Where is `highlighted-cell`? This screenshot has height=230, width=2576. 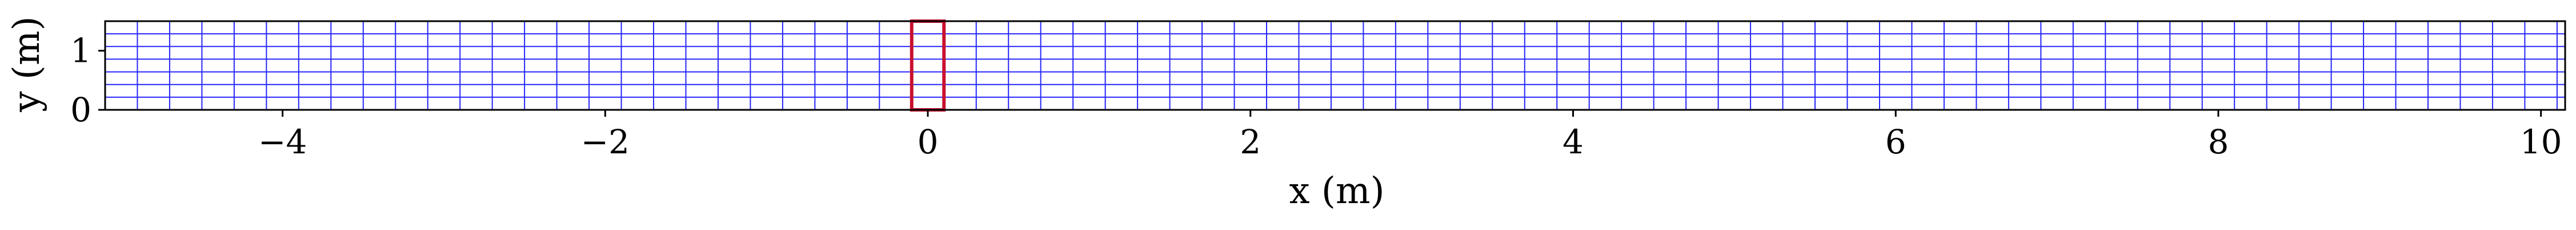
highlighted-cell is located at coordinates (928, 65).